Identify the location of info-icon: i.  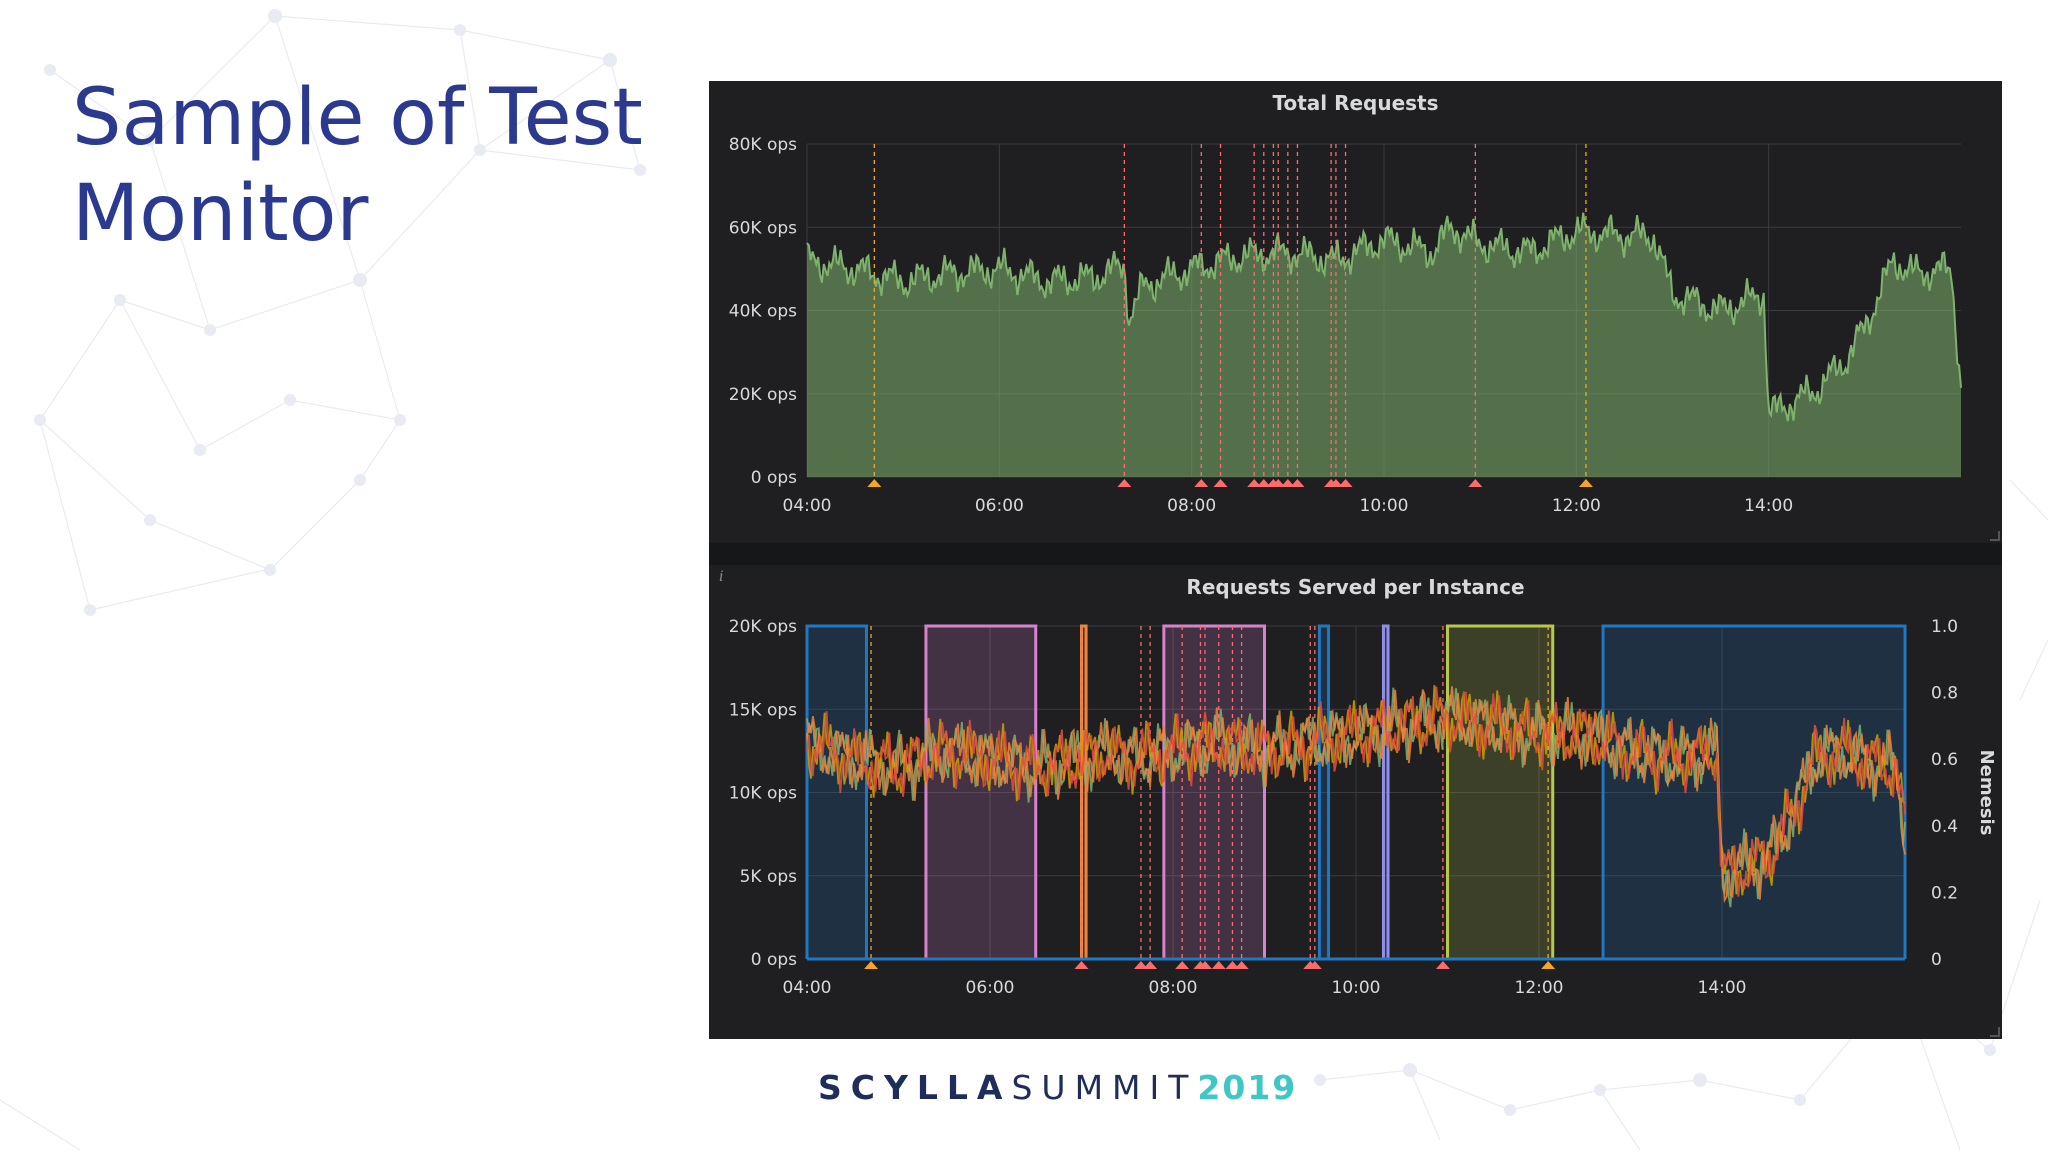
(721, 577).